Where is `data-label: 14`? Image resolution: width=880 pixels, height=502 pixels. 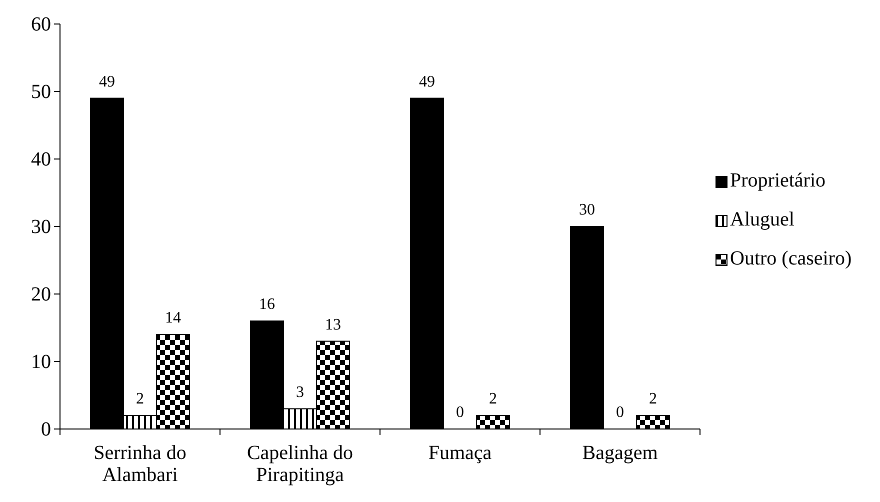 data-label: 14 is located at coordinates (173, 318).